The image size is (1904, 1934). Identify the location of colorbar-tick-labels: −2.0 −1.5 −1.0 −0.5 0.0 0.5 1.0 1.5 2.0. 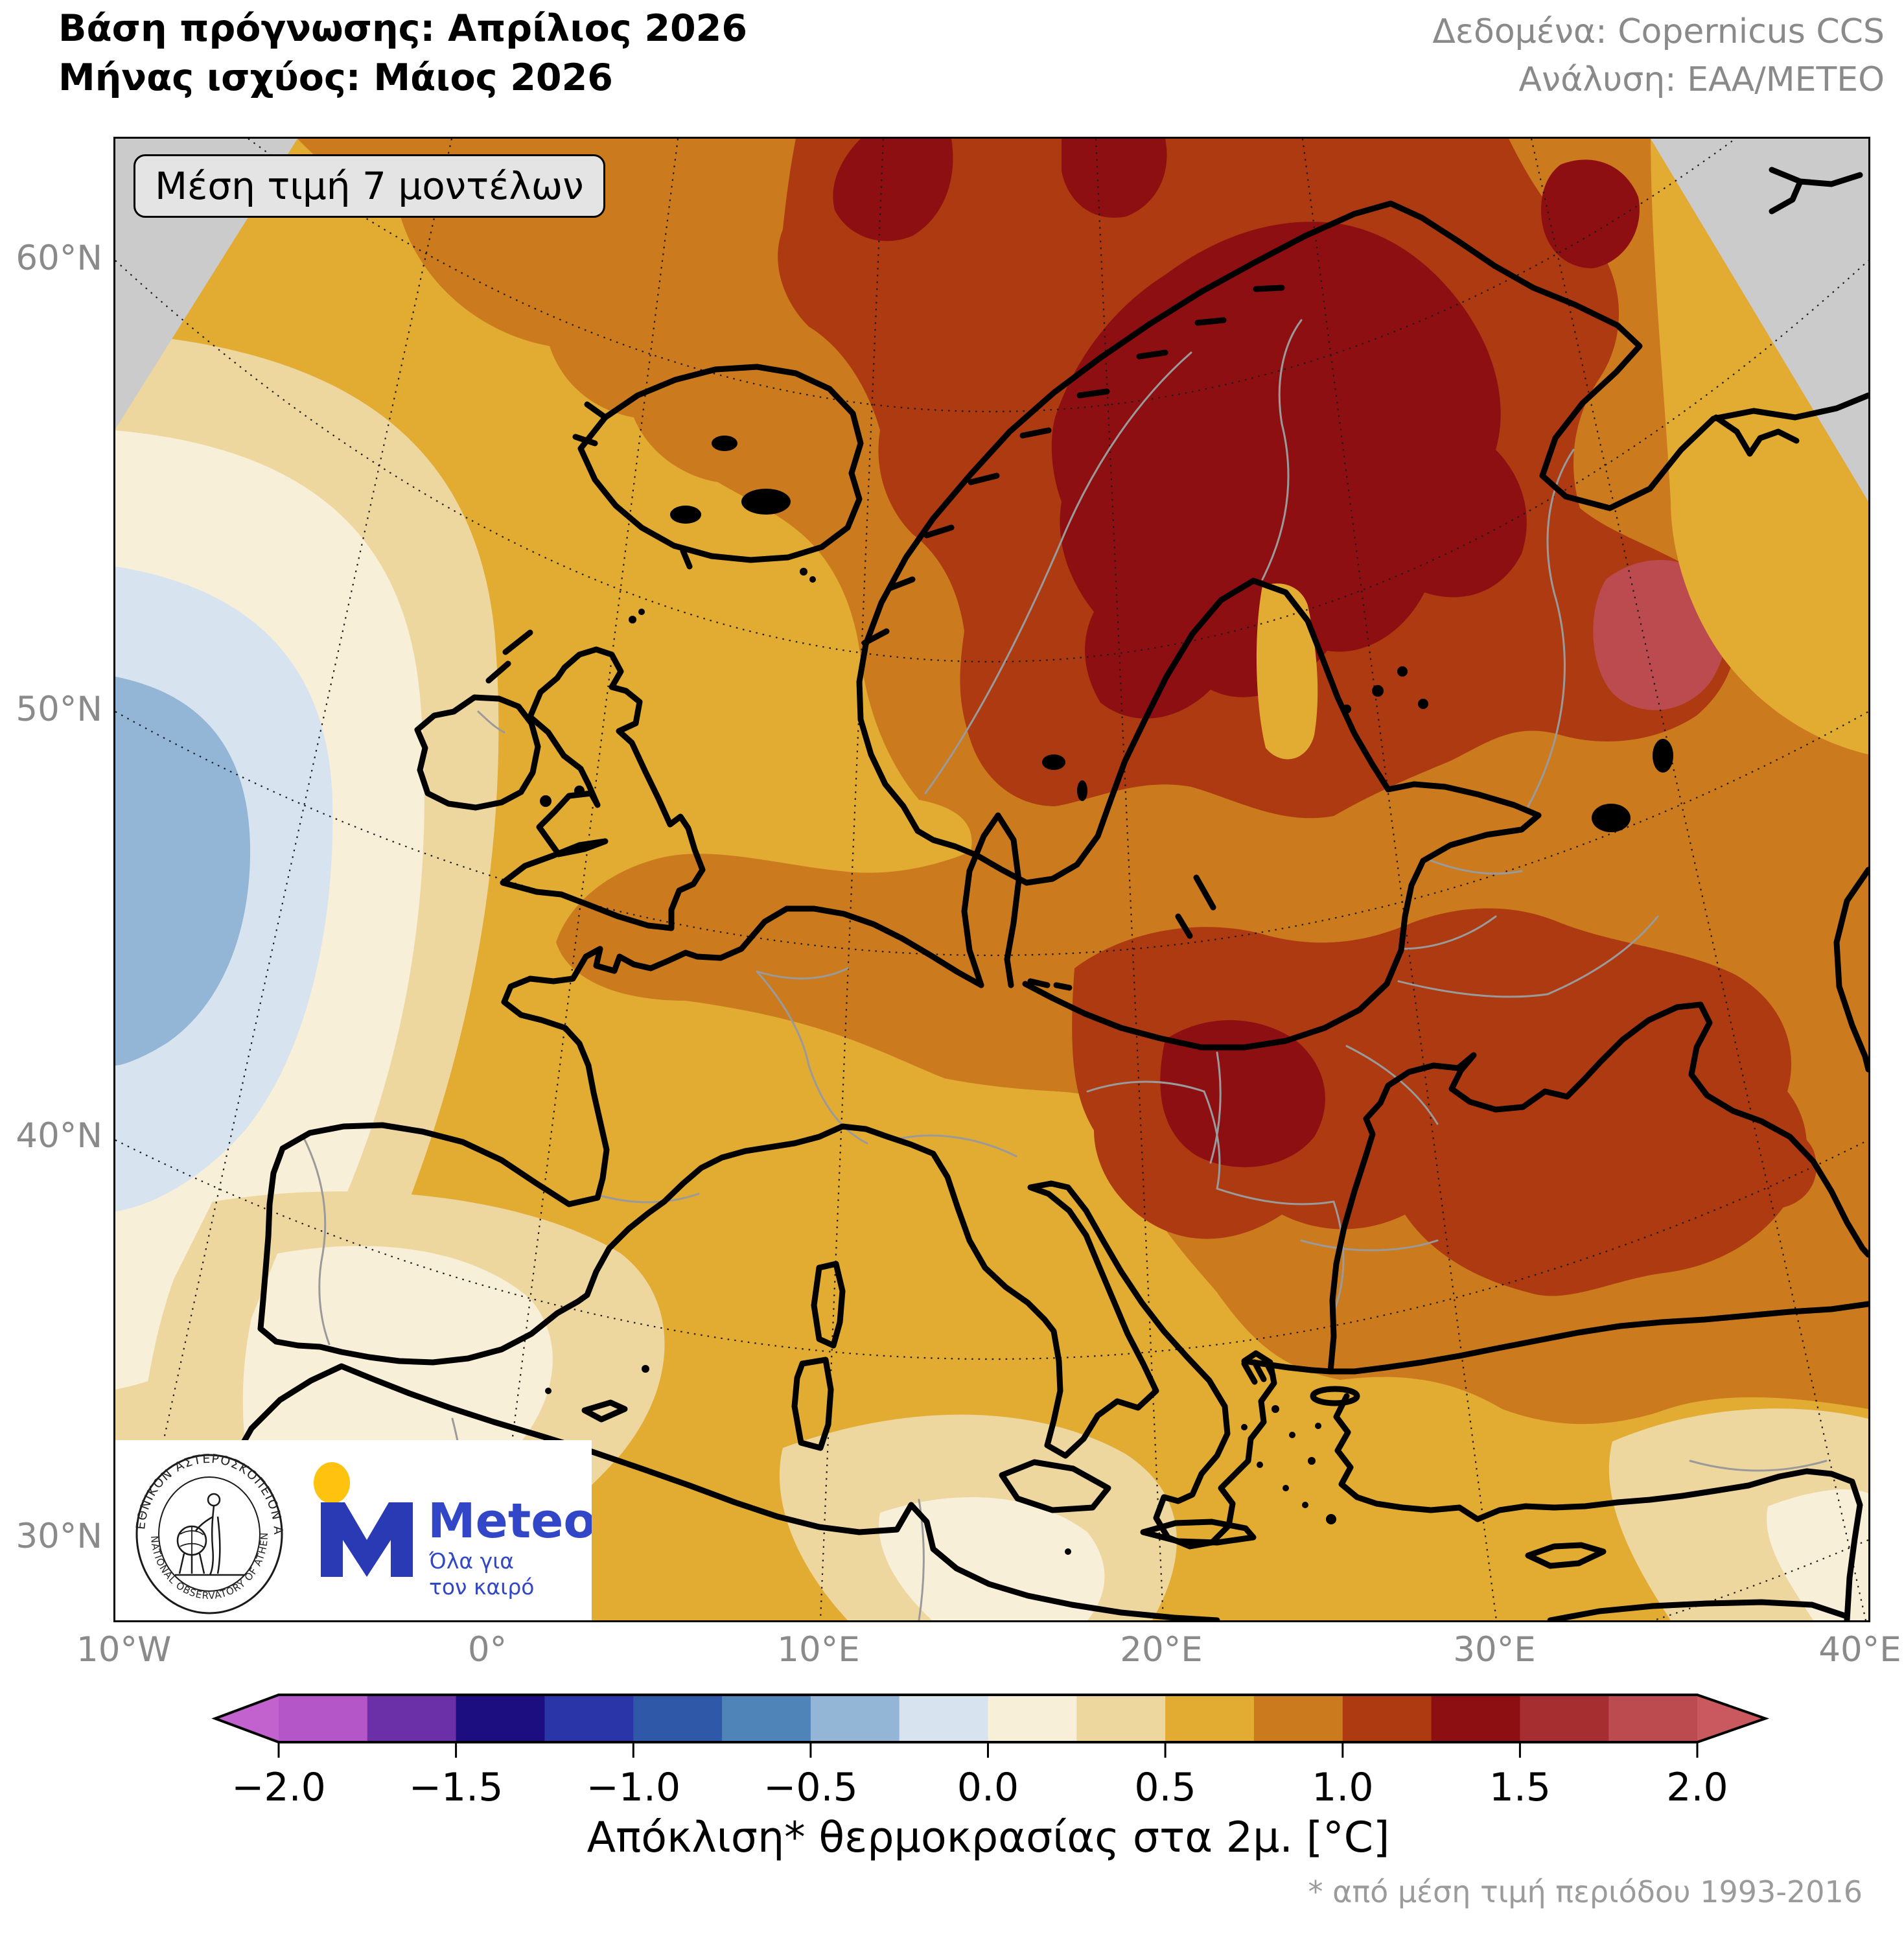
(979, 1788).